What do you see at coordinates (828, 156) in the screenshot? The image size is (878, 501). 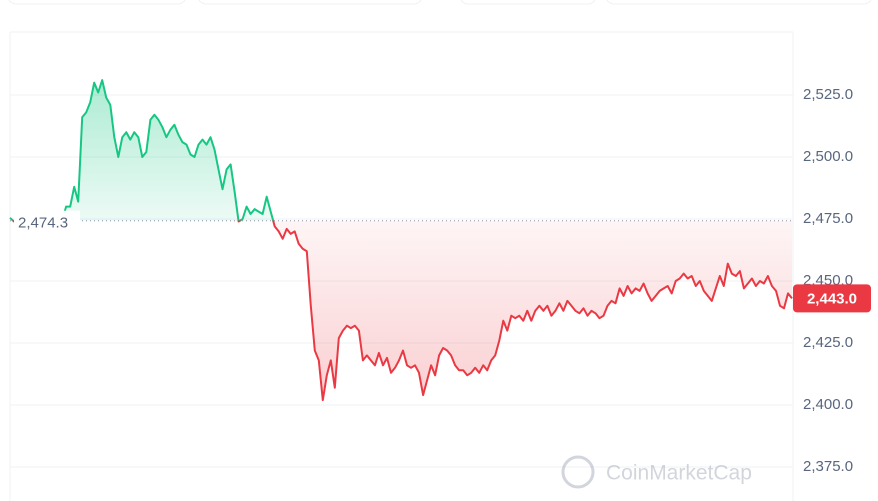 I see `y-tick-label: 2,500.0` at bounding box center [828, 156].